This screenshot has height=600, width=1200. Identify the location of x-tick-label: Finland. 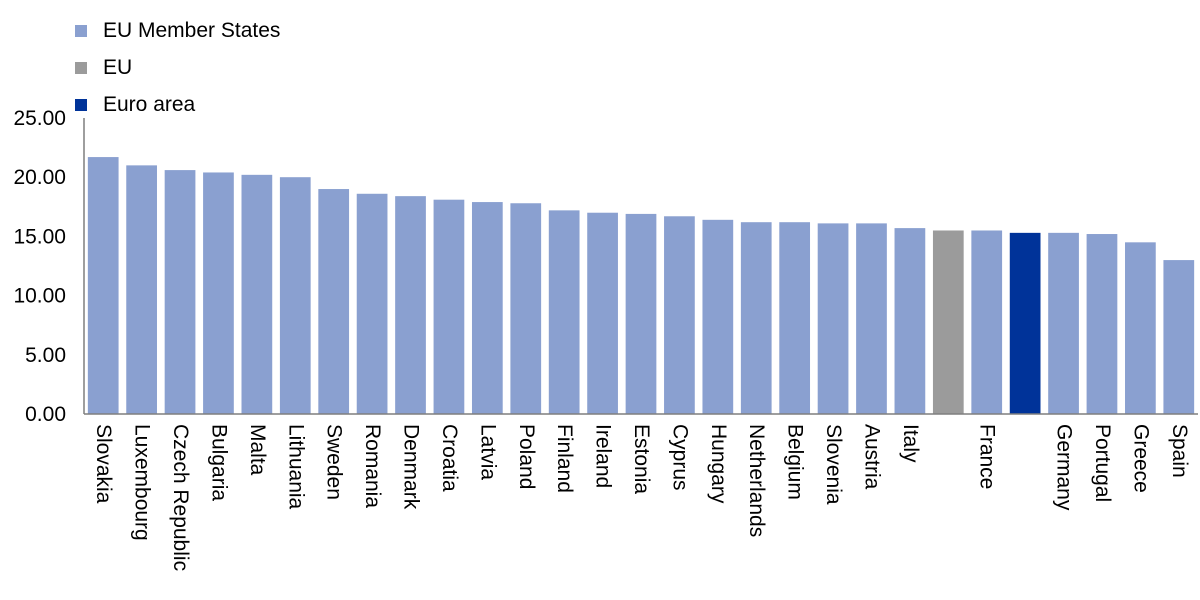
(564, 458).